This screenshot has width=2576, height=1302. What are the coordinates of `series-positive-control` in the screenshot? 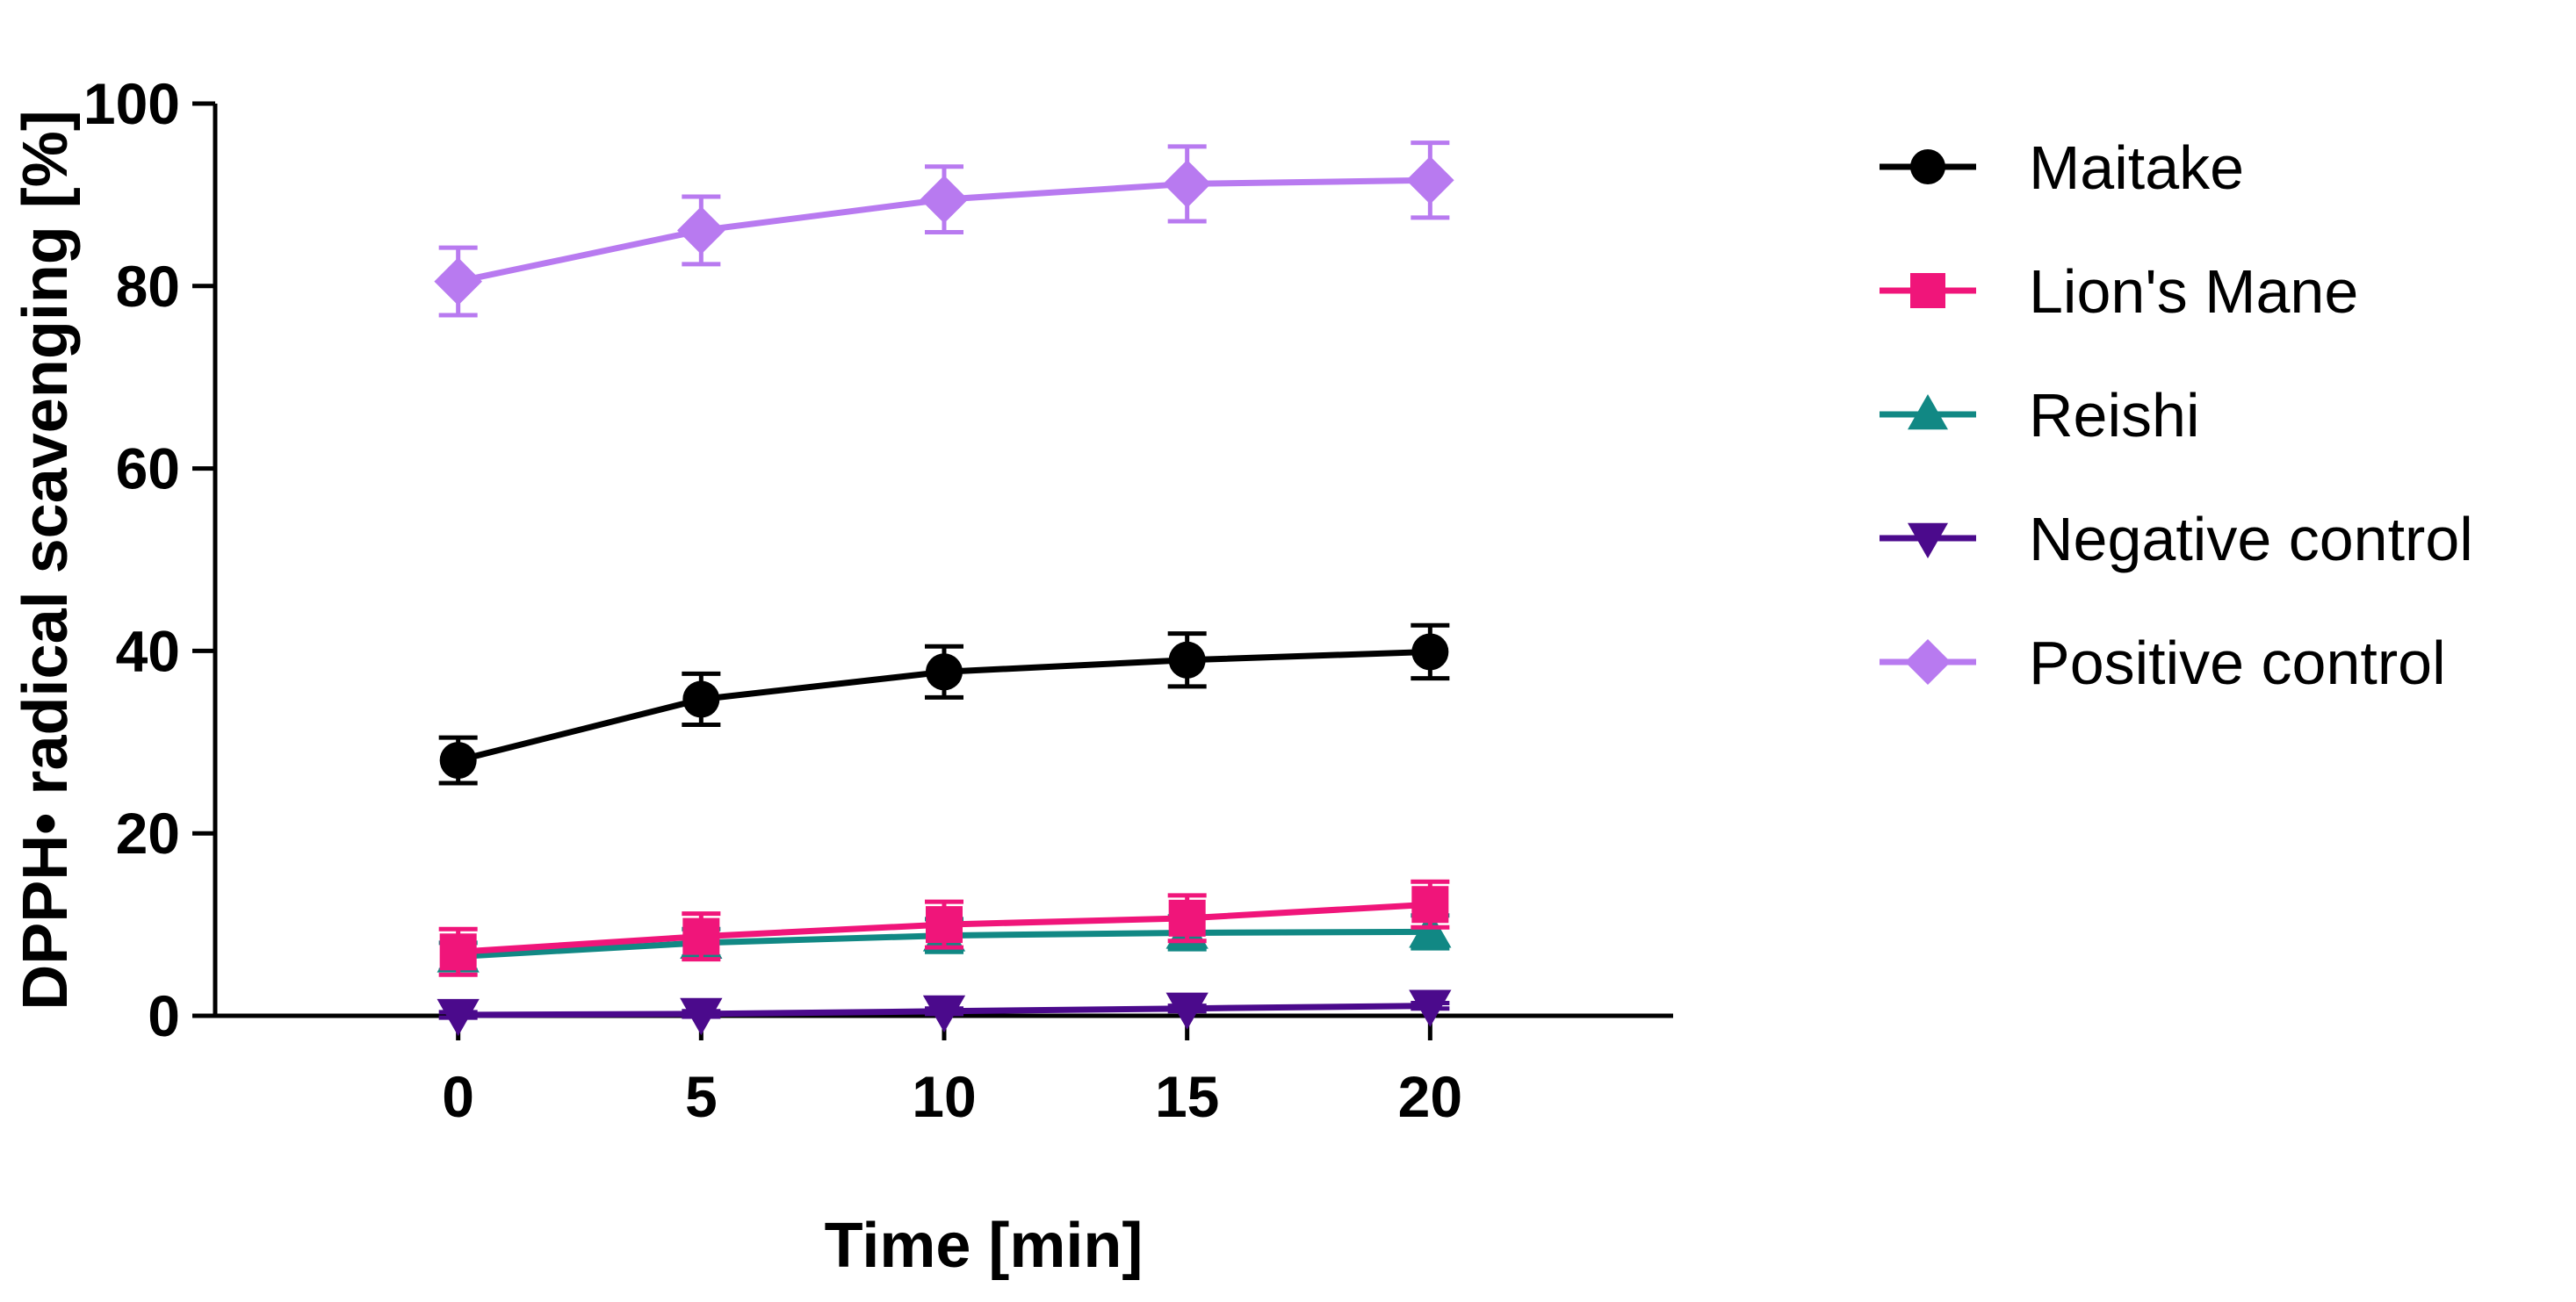 It's located at (944, 229).